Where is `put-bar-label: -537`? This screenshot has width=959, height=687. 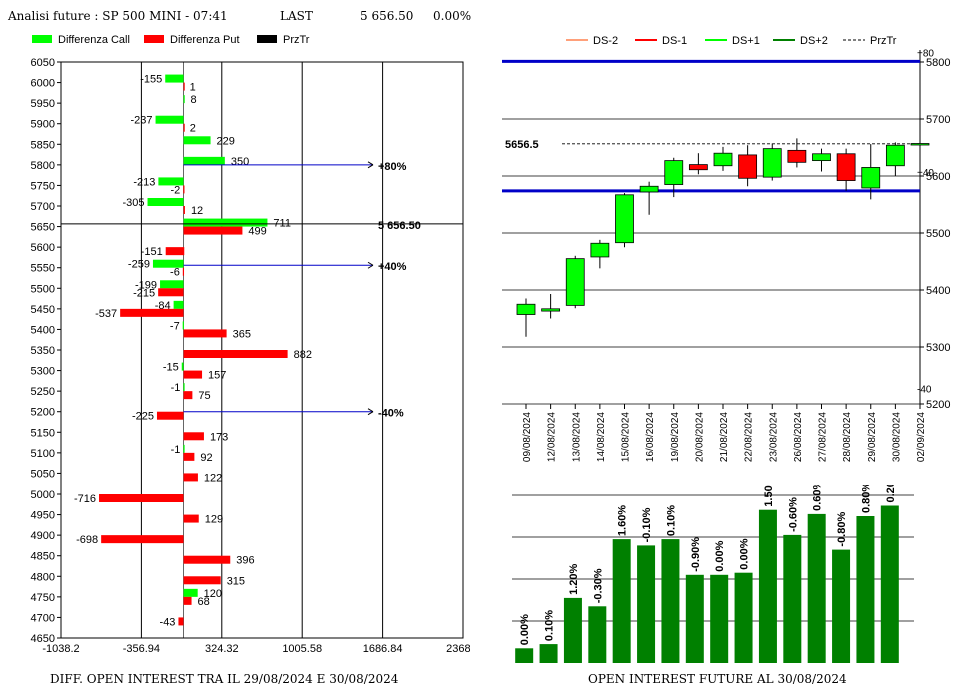
put-bar-label: -537 is located at coordinates (106, 314).